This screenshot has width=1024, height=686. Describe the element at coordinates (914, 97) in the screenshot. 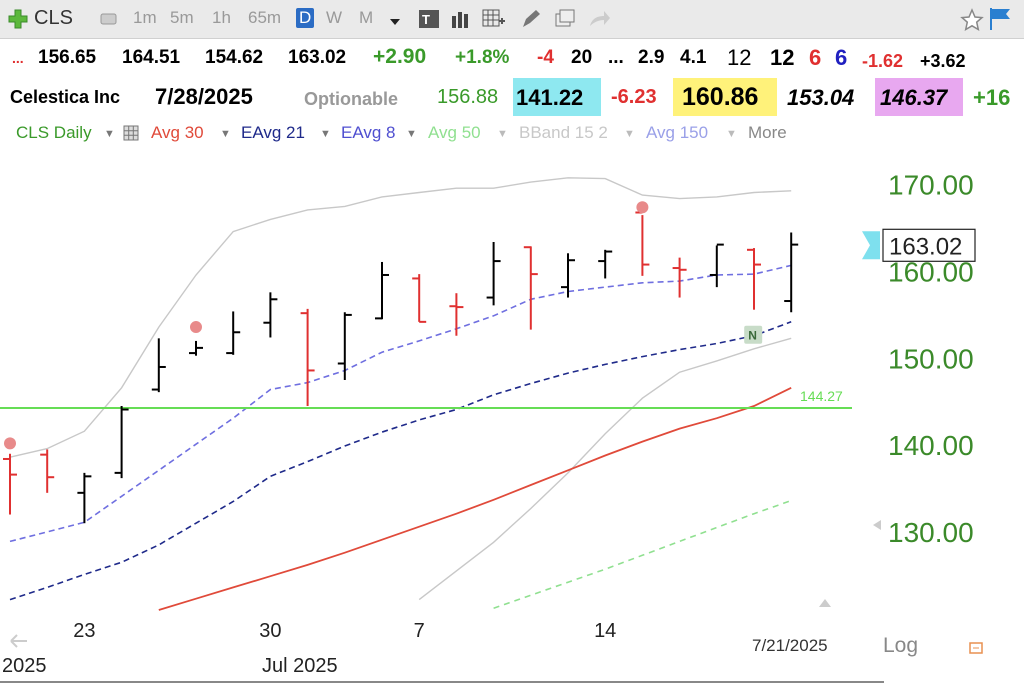

I see `price-6: 146.37` at that location.